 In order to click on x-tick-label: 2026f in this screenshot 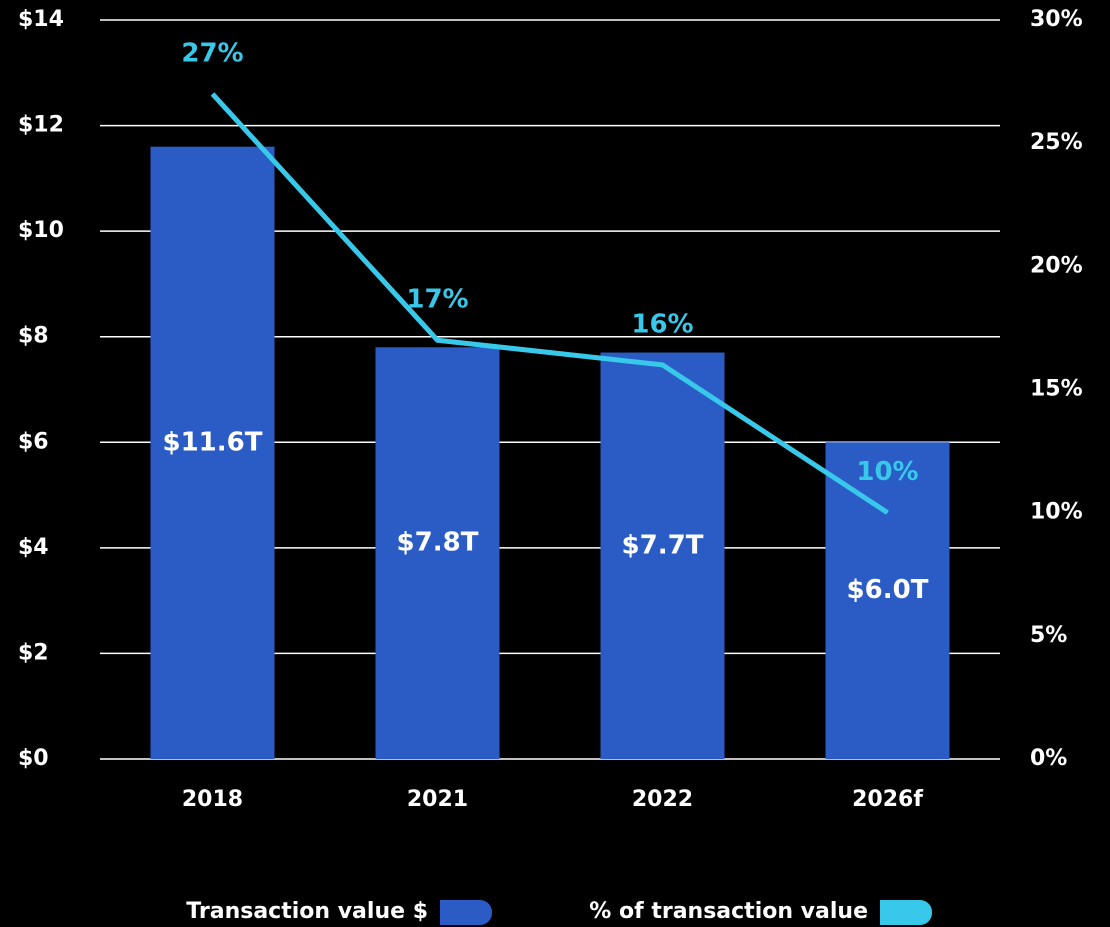, I will do `click(887, 799)`.